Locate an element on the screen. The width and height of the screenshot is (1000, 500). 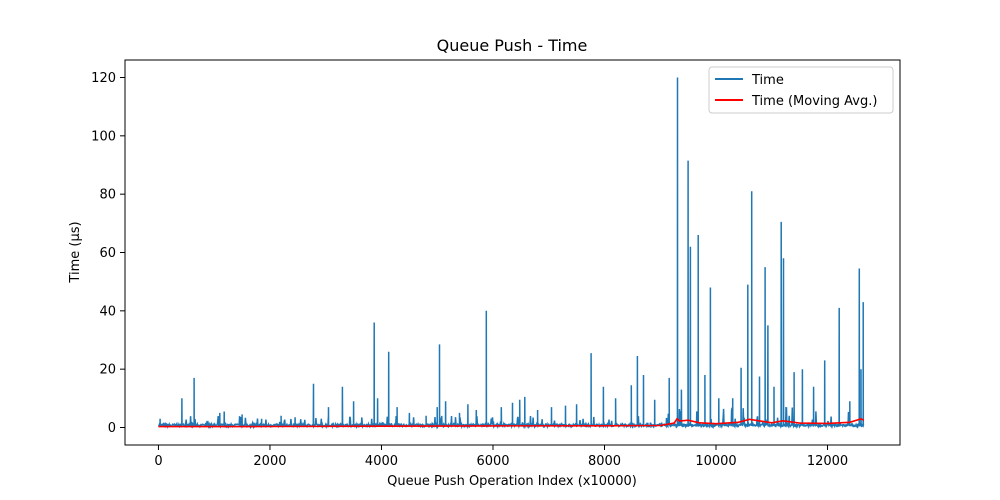
y-tick-label: 80 is located at coordinates (107, 195).